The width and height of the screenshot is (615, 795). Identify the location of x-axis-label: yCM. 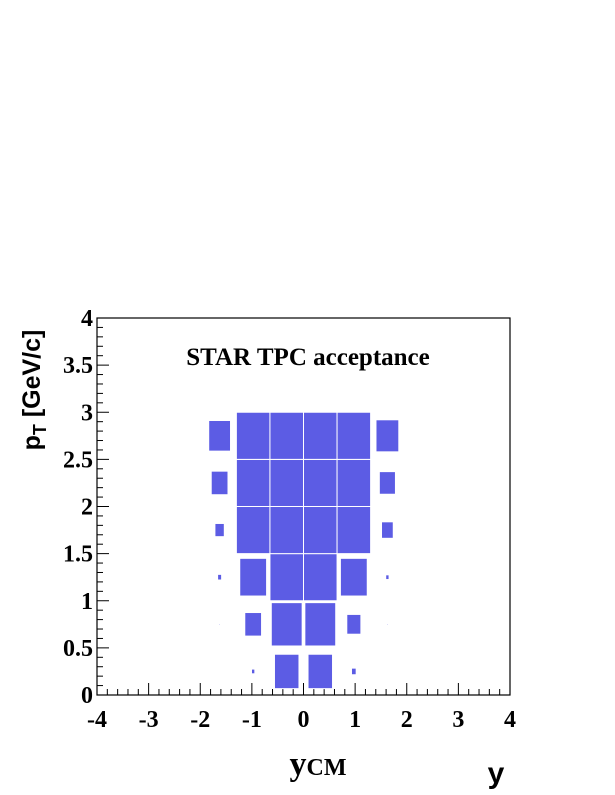
(318, 764).